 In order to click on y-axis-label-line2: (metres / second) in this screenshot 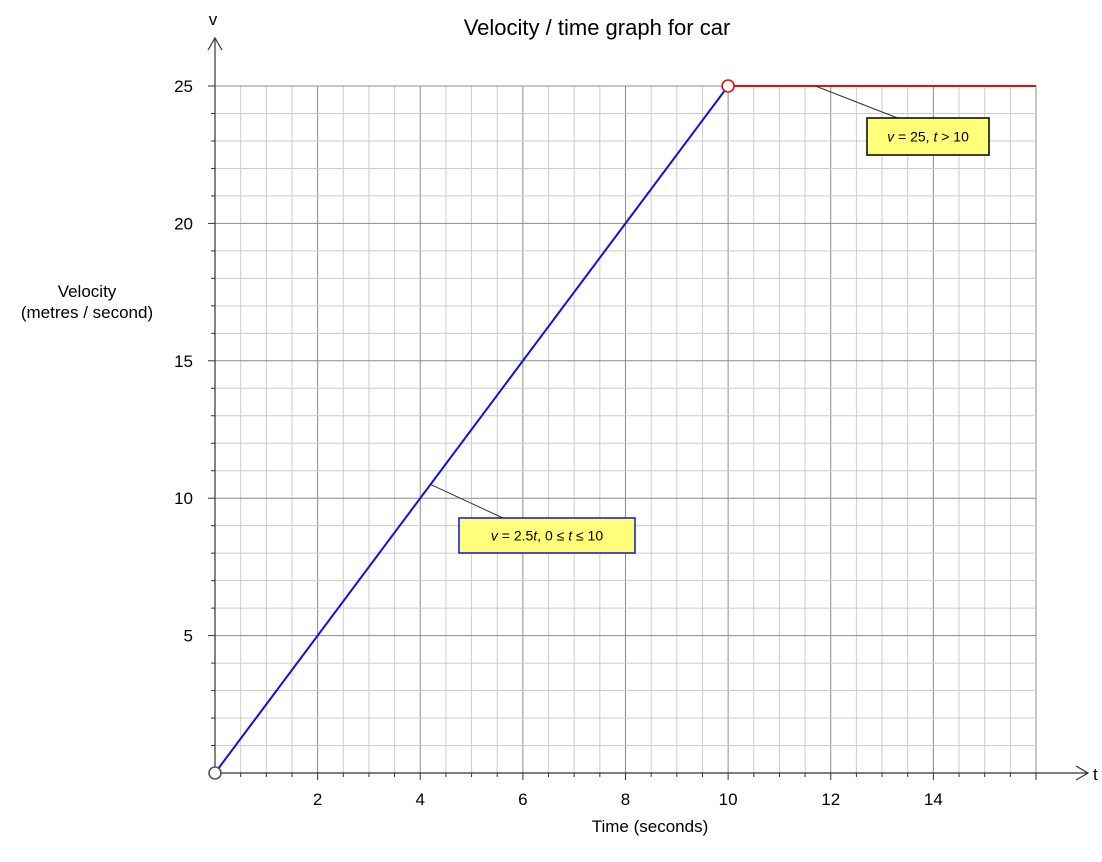, I will do `click(87, 312)`.